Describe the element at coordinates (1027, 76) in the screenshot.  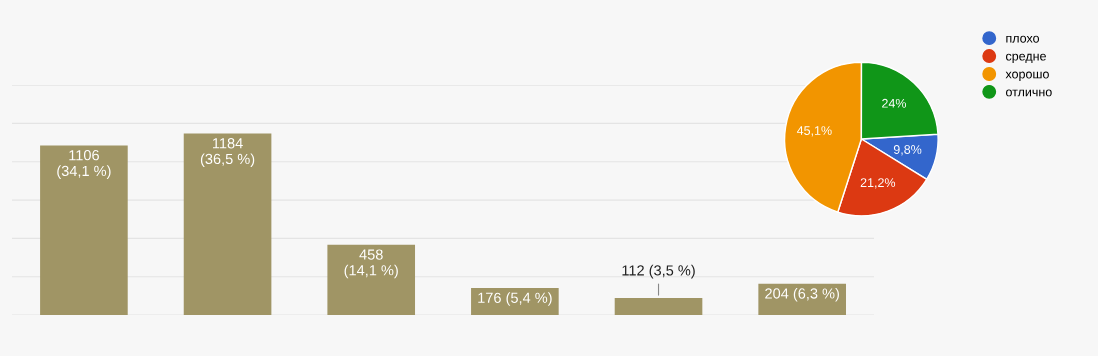
I see `legend-label: хорошо` at that location.